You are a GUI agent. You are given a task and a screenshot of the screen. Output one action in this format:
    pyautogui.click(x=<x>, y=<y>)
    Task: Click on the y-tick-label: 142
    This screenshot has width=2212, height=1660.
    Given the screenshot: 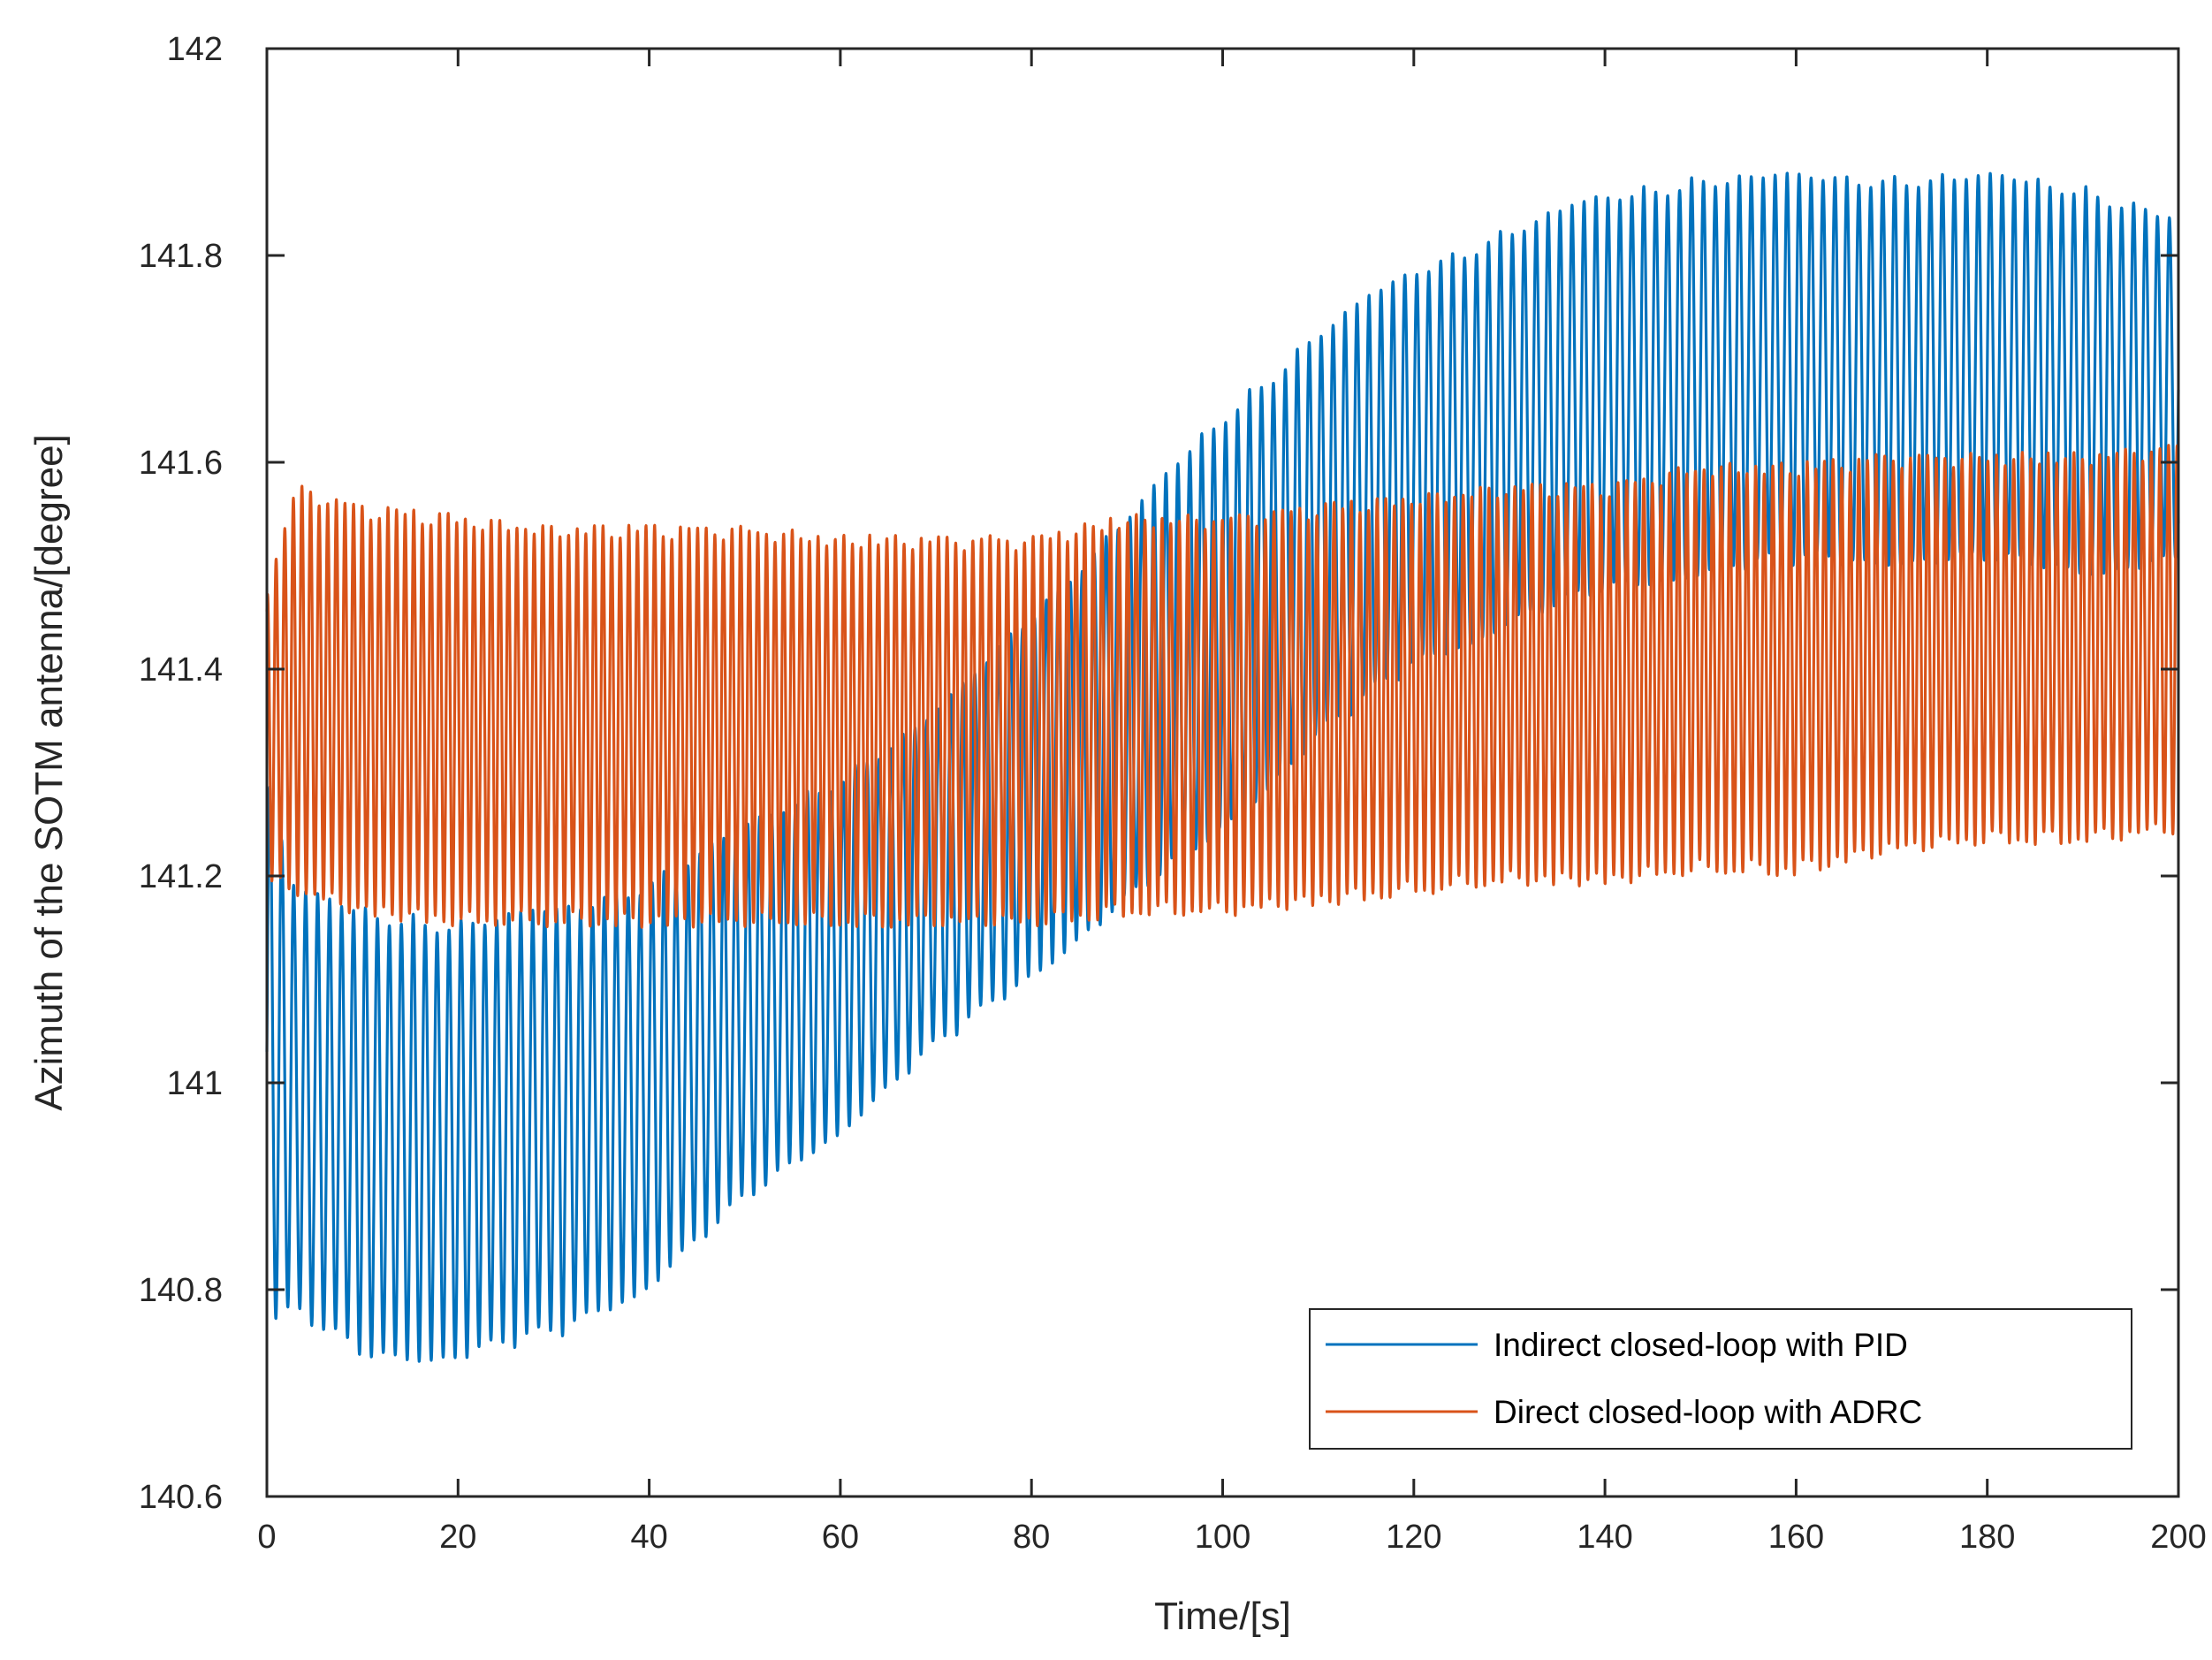 What is the action you would take?
    pyautogui.click(x=195, y=49)
    